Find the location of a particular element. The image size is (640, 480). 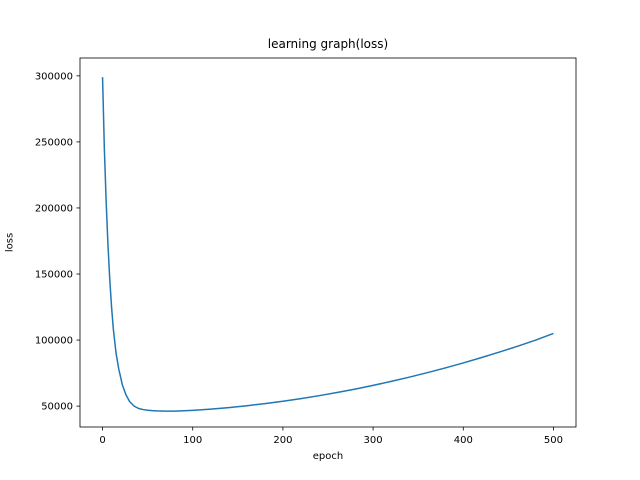

y-axis-label: loss is located at coordinates (10, 242).